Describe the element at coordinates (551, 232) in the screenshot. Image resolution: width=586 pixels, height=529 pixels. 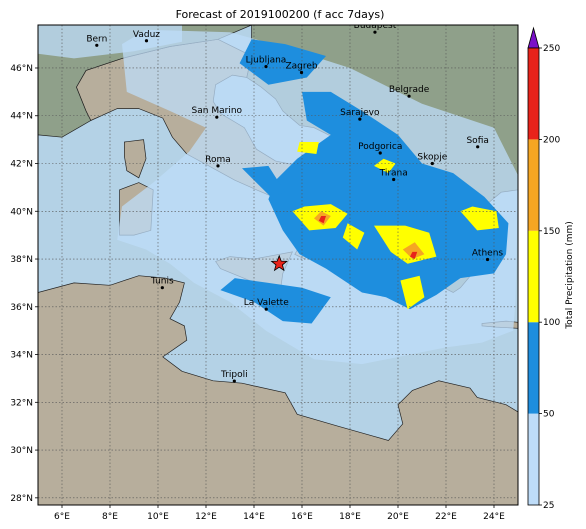
I see `colorbar-tick-label: 150` at that location.